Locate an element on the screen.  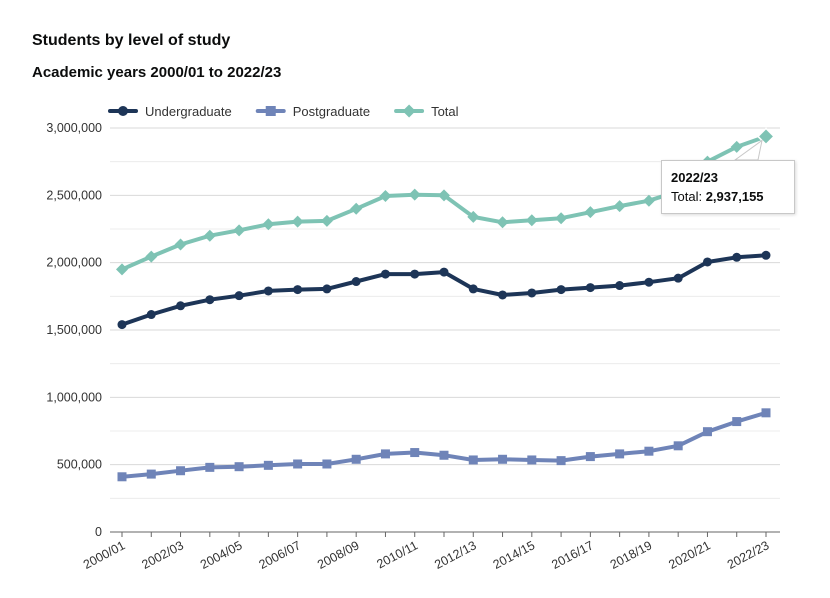
legend-item-total: Total is located at coordinates (445, 111).